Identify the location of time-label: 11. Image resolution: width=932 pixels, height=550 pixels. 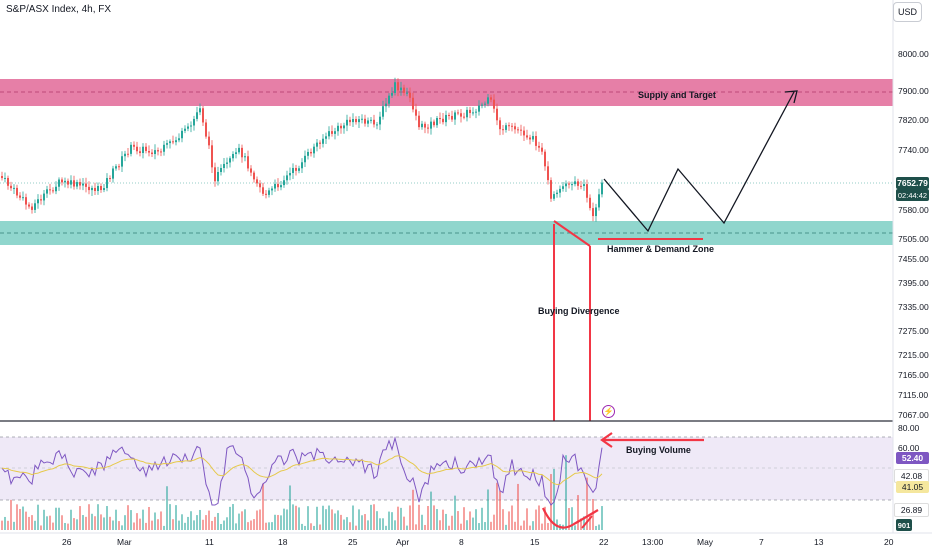
(209, 542).